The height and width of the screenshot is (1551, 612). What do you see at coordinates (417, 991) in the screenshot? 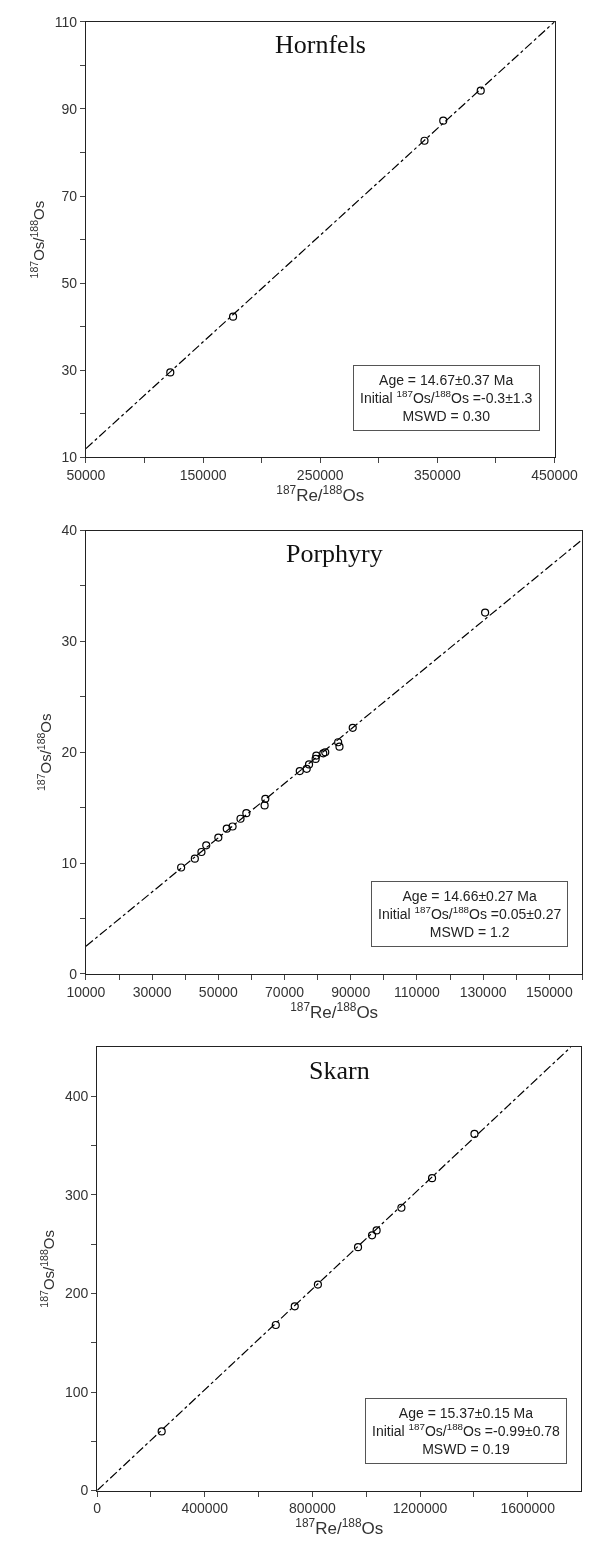
I see `x-tick-label: 110000` at bounding box center [417, 991].